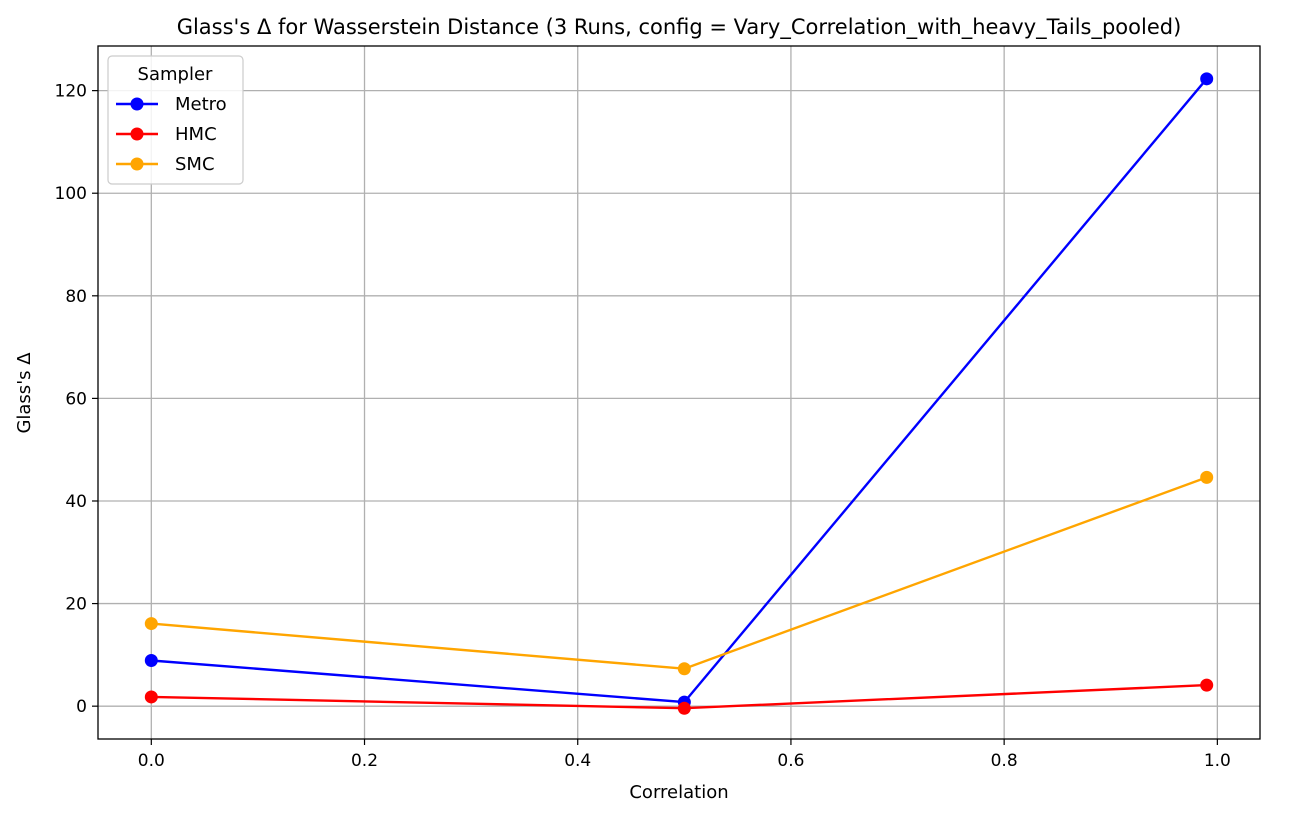  What do you see at coordinates (165, 164) in the screenshot?
I see `legend-item-smc: SMC` at bounding box center [165, 164].